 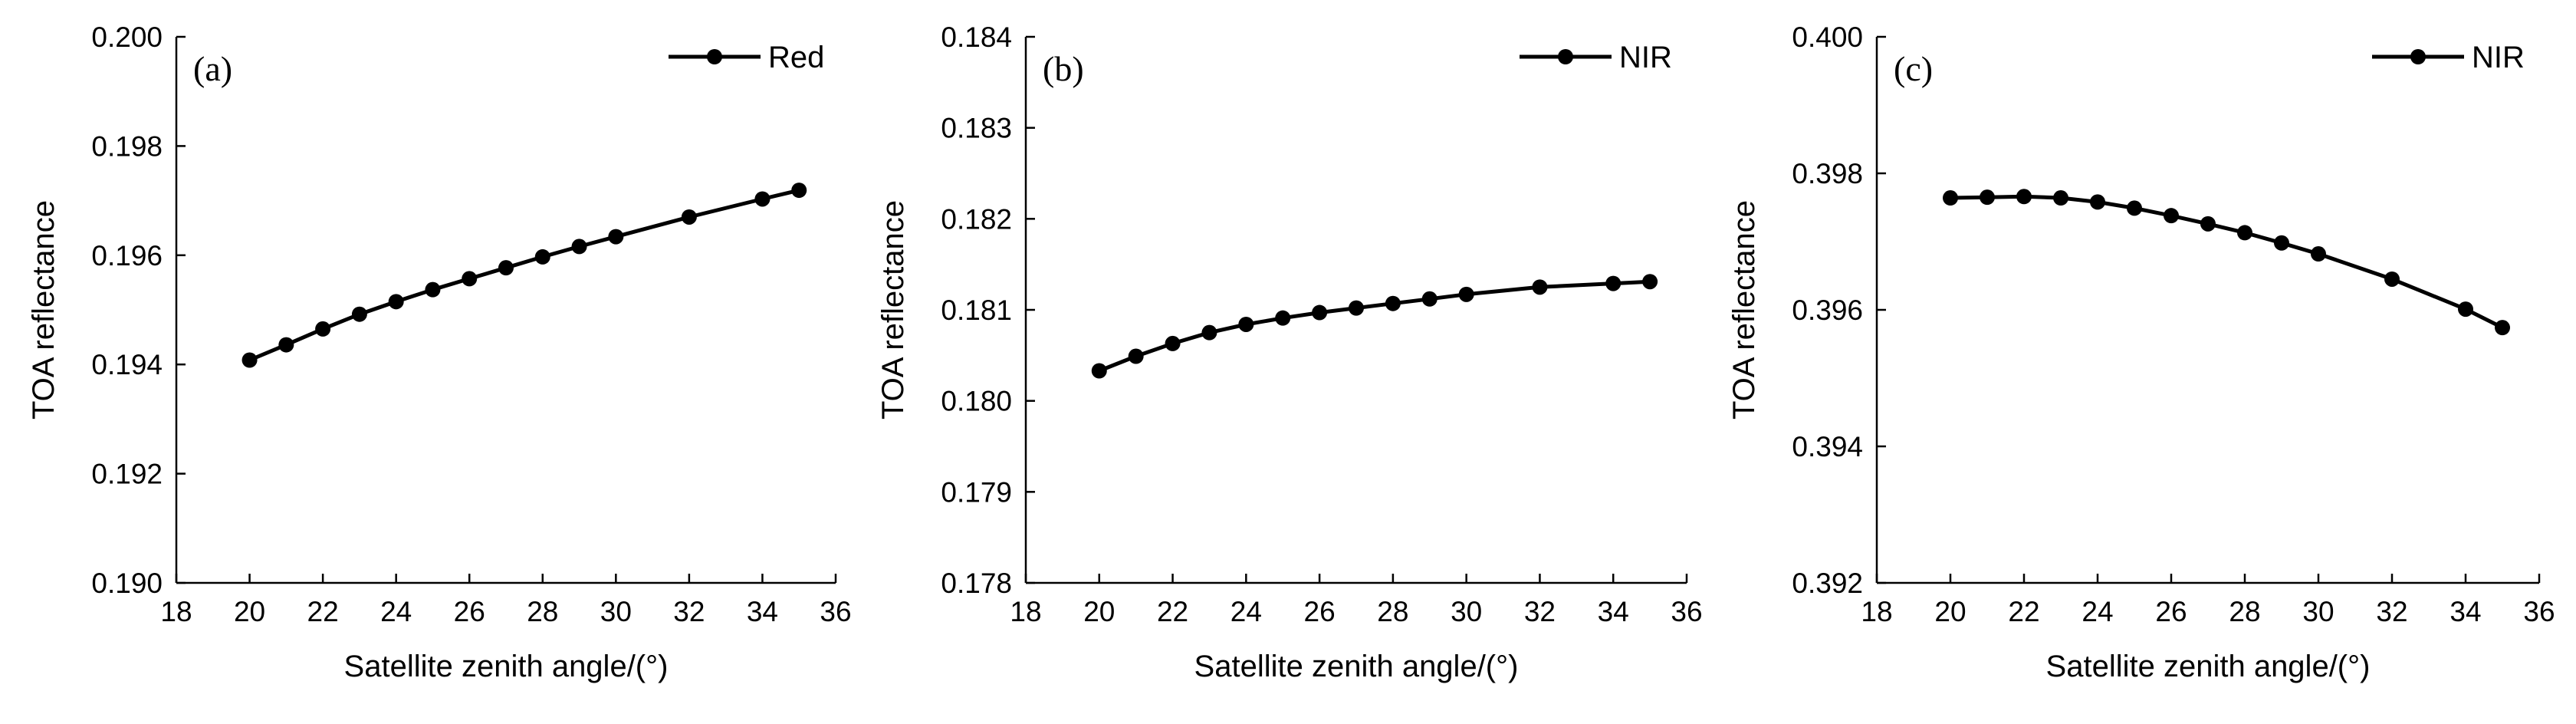 What do you see at coordinates (976, 128) in the screenshot?
I see `y-tick-label: 0.183` at bounding box center [976, 128].